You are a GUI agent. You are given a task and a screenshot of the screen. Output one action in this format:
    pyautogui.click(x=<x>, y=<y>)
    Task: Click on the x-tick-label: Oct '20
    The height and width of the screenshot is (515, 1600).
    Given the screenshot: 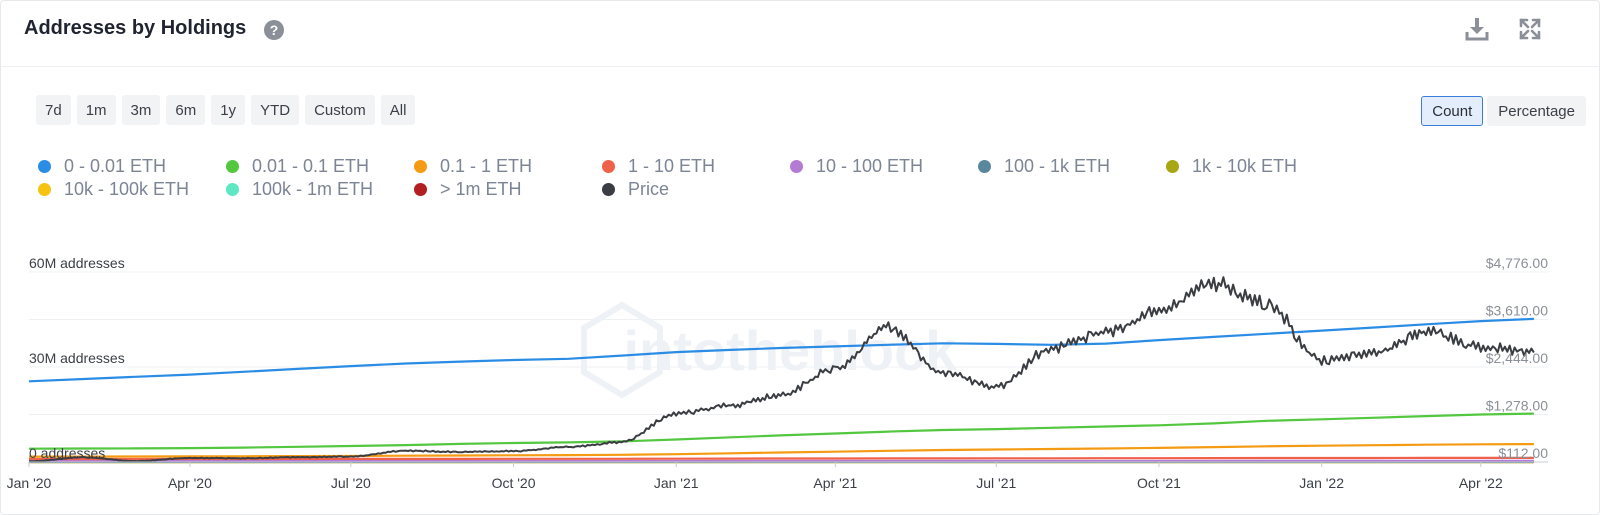 What is the action you would take?
    pyautogui.click(x=514, y=483)
    